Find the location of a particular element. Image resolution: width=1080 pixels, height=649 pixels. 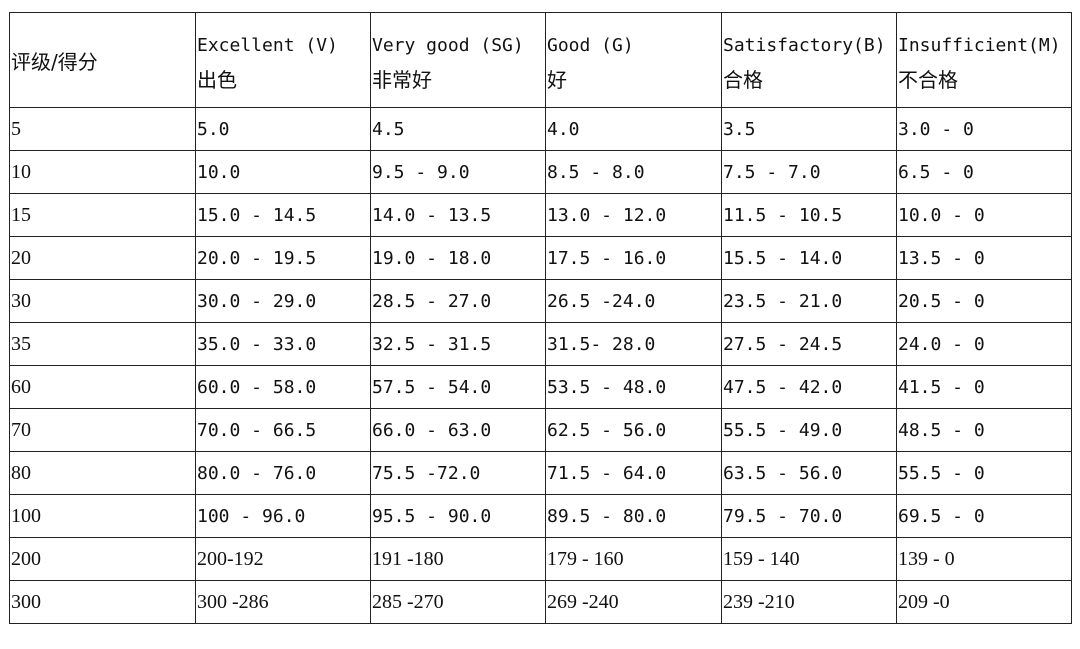

score-cell: 15 is located at coordinates (102, 215).